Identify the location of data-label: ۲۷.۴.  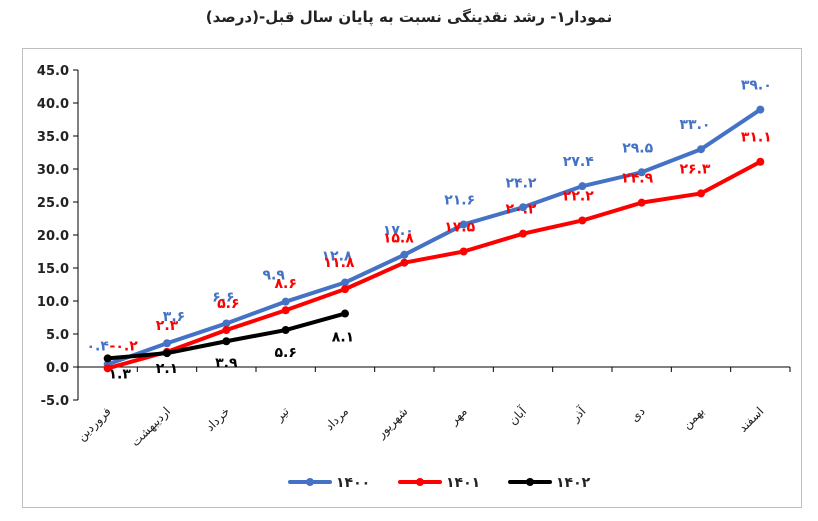
(578, 162).